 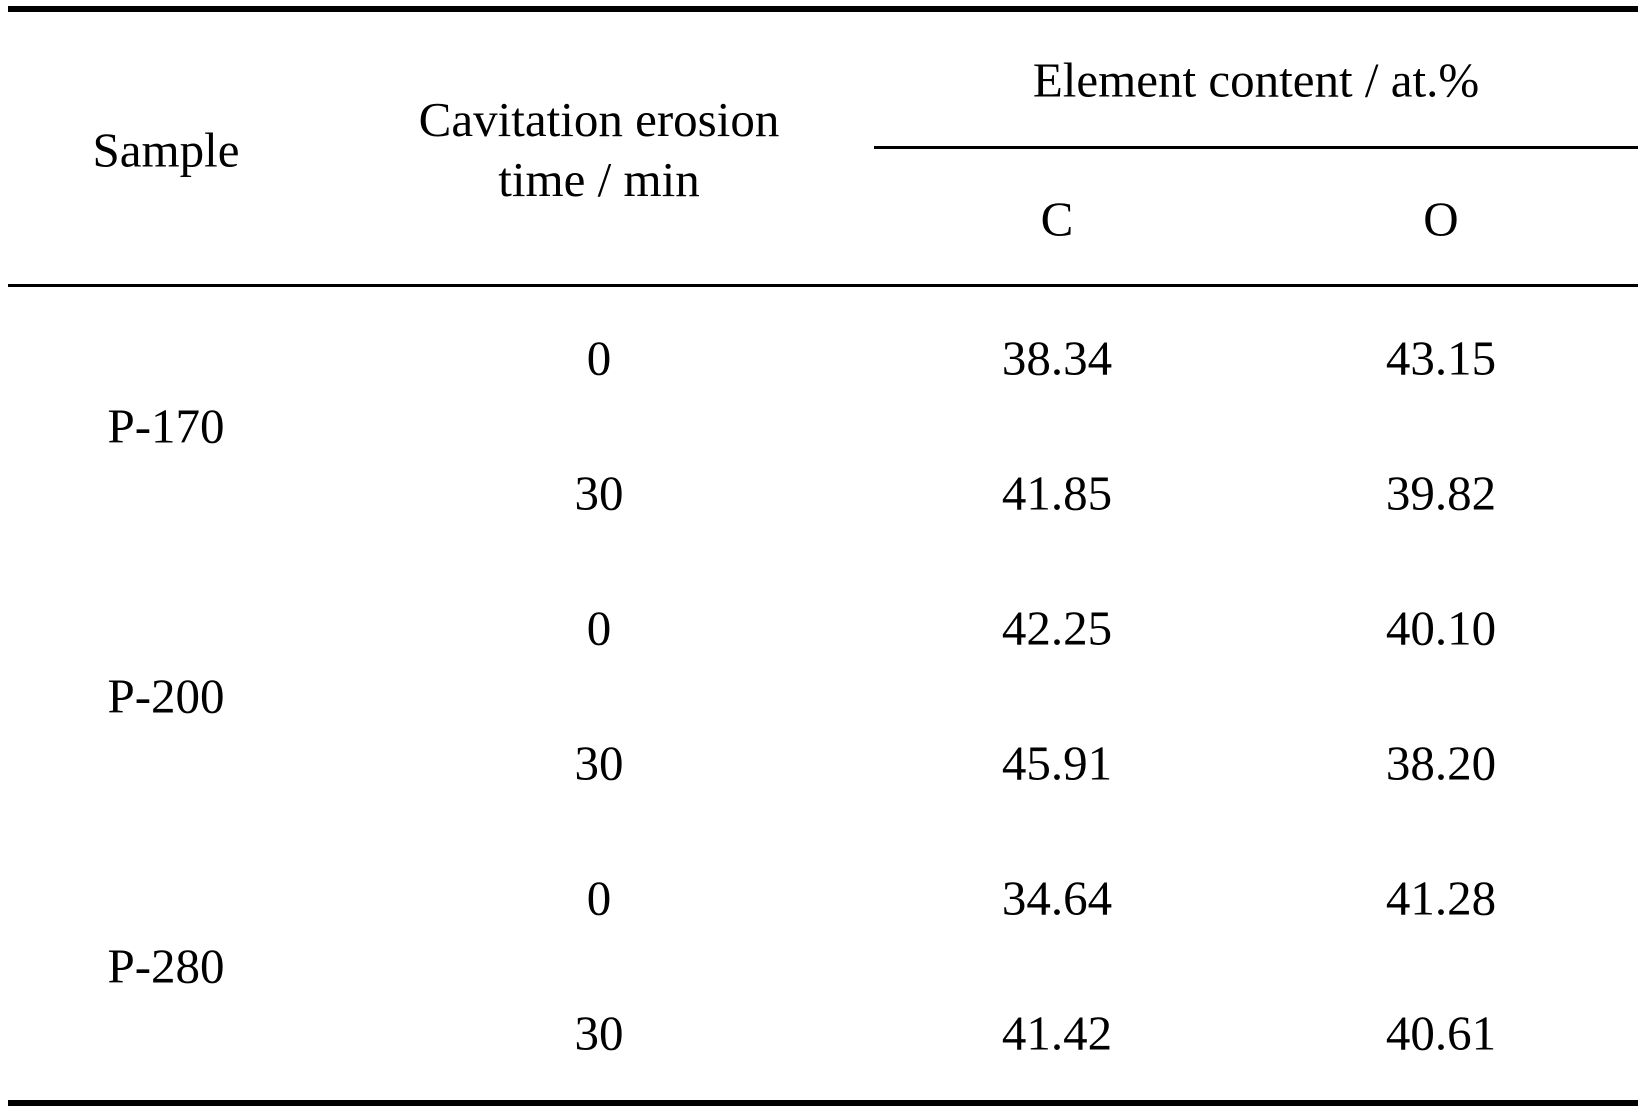 What do you see at coordinates (823, 9) in the screenshot?
I see `table-top-rule` at bounding box center [823, 9].